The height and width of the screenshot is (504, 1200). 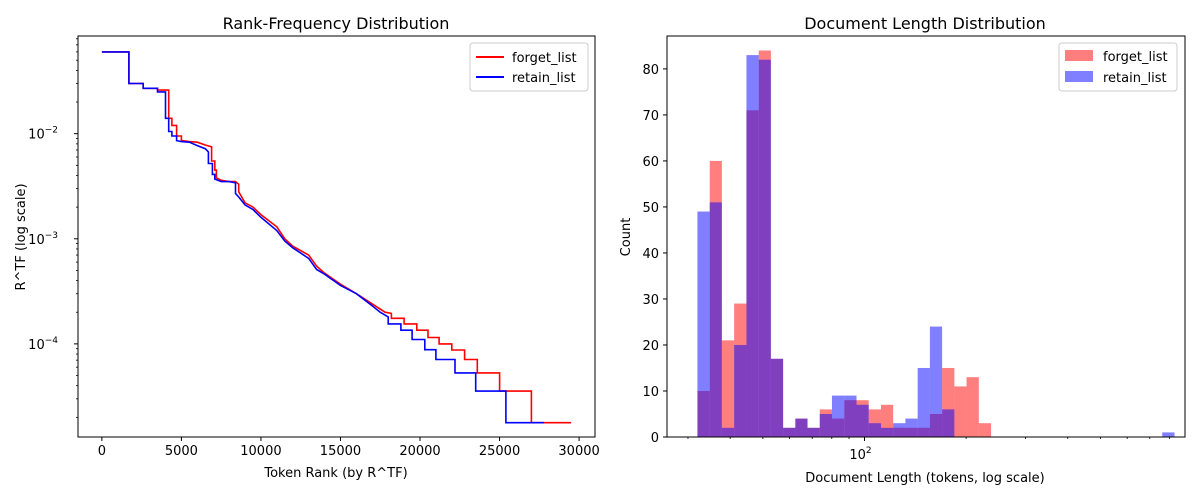 I want to click on rank-frequency-legend: forget_list retain_list, so click(x=529, y=67).